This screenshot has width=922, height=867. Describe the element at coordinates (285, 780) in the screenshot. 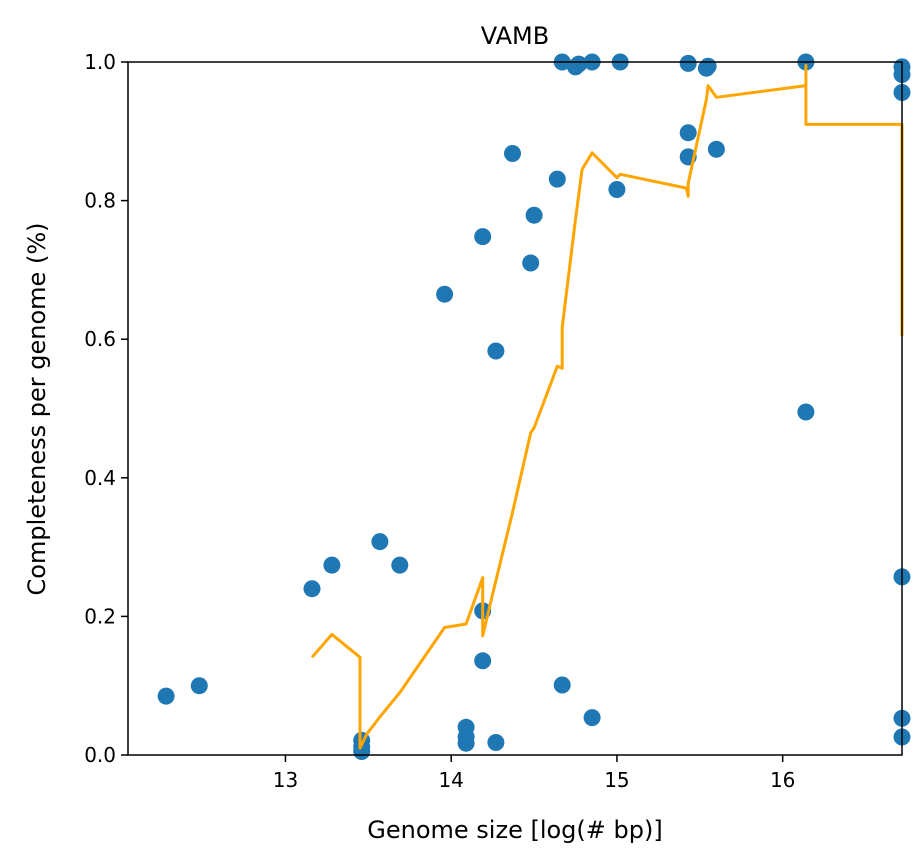

I see `x-tick-label: 13` at that location.